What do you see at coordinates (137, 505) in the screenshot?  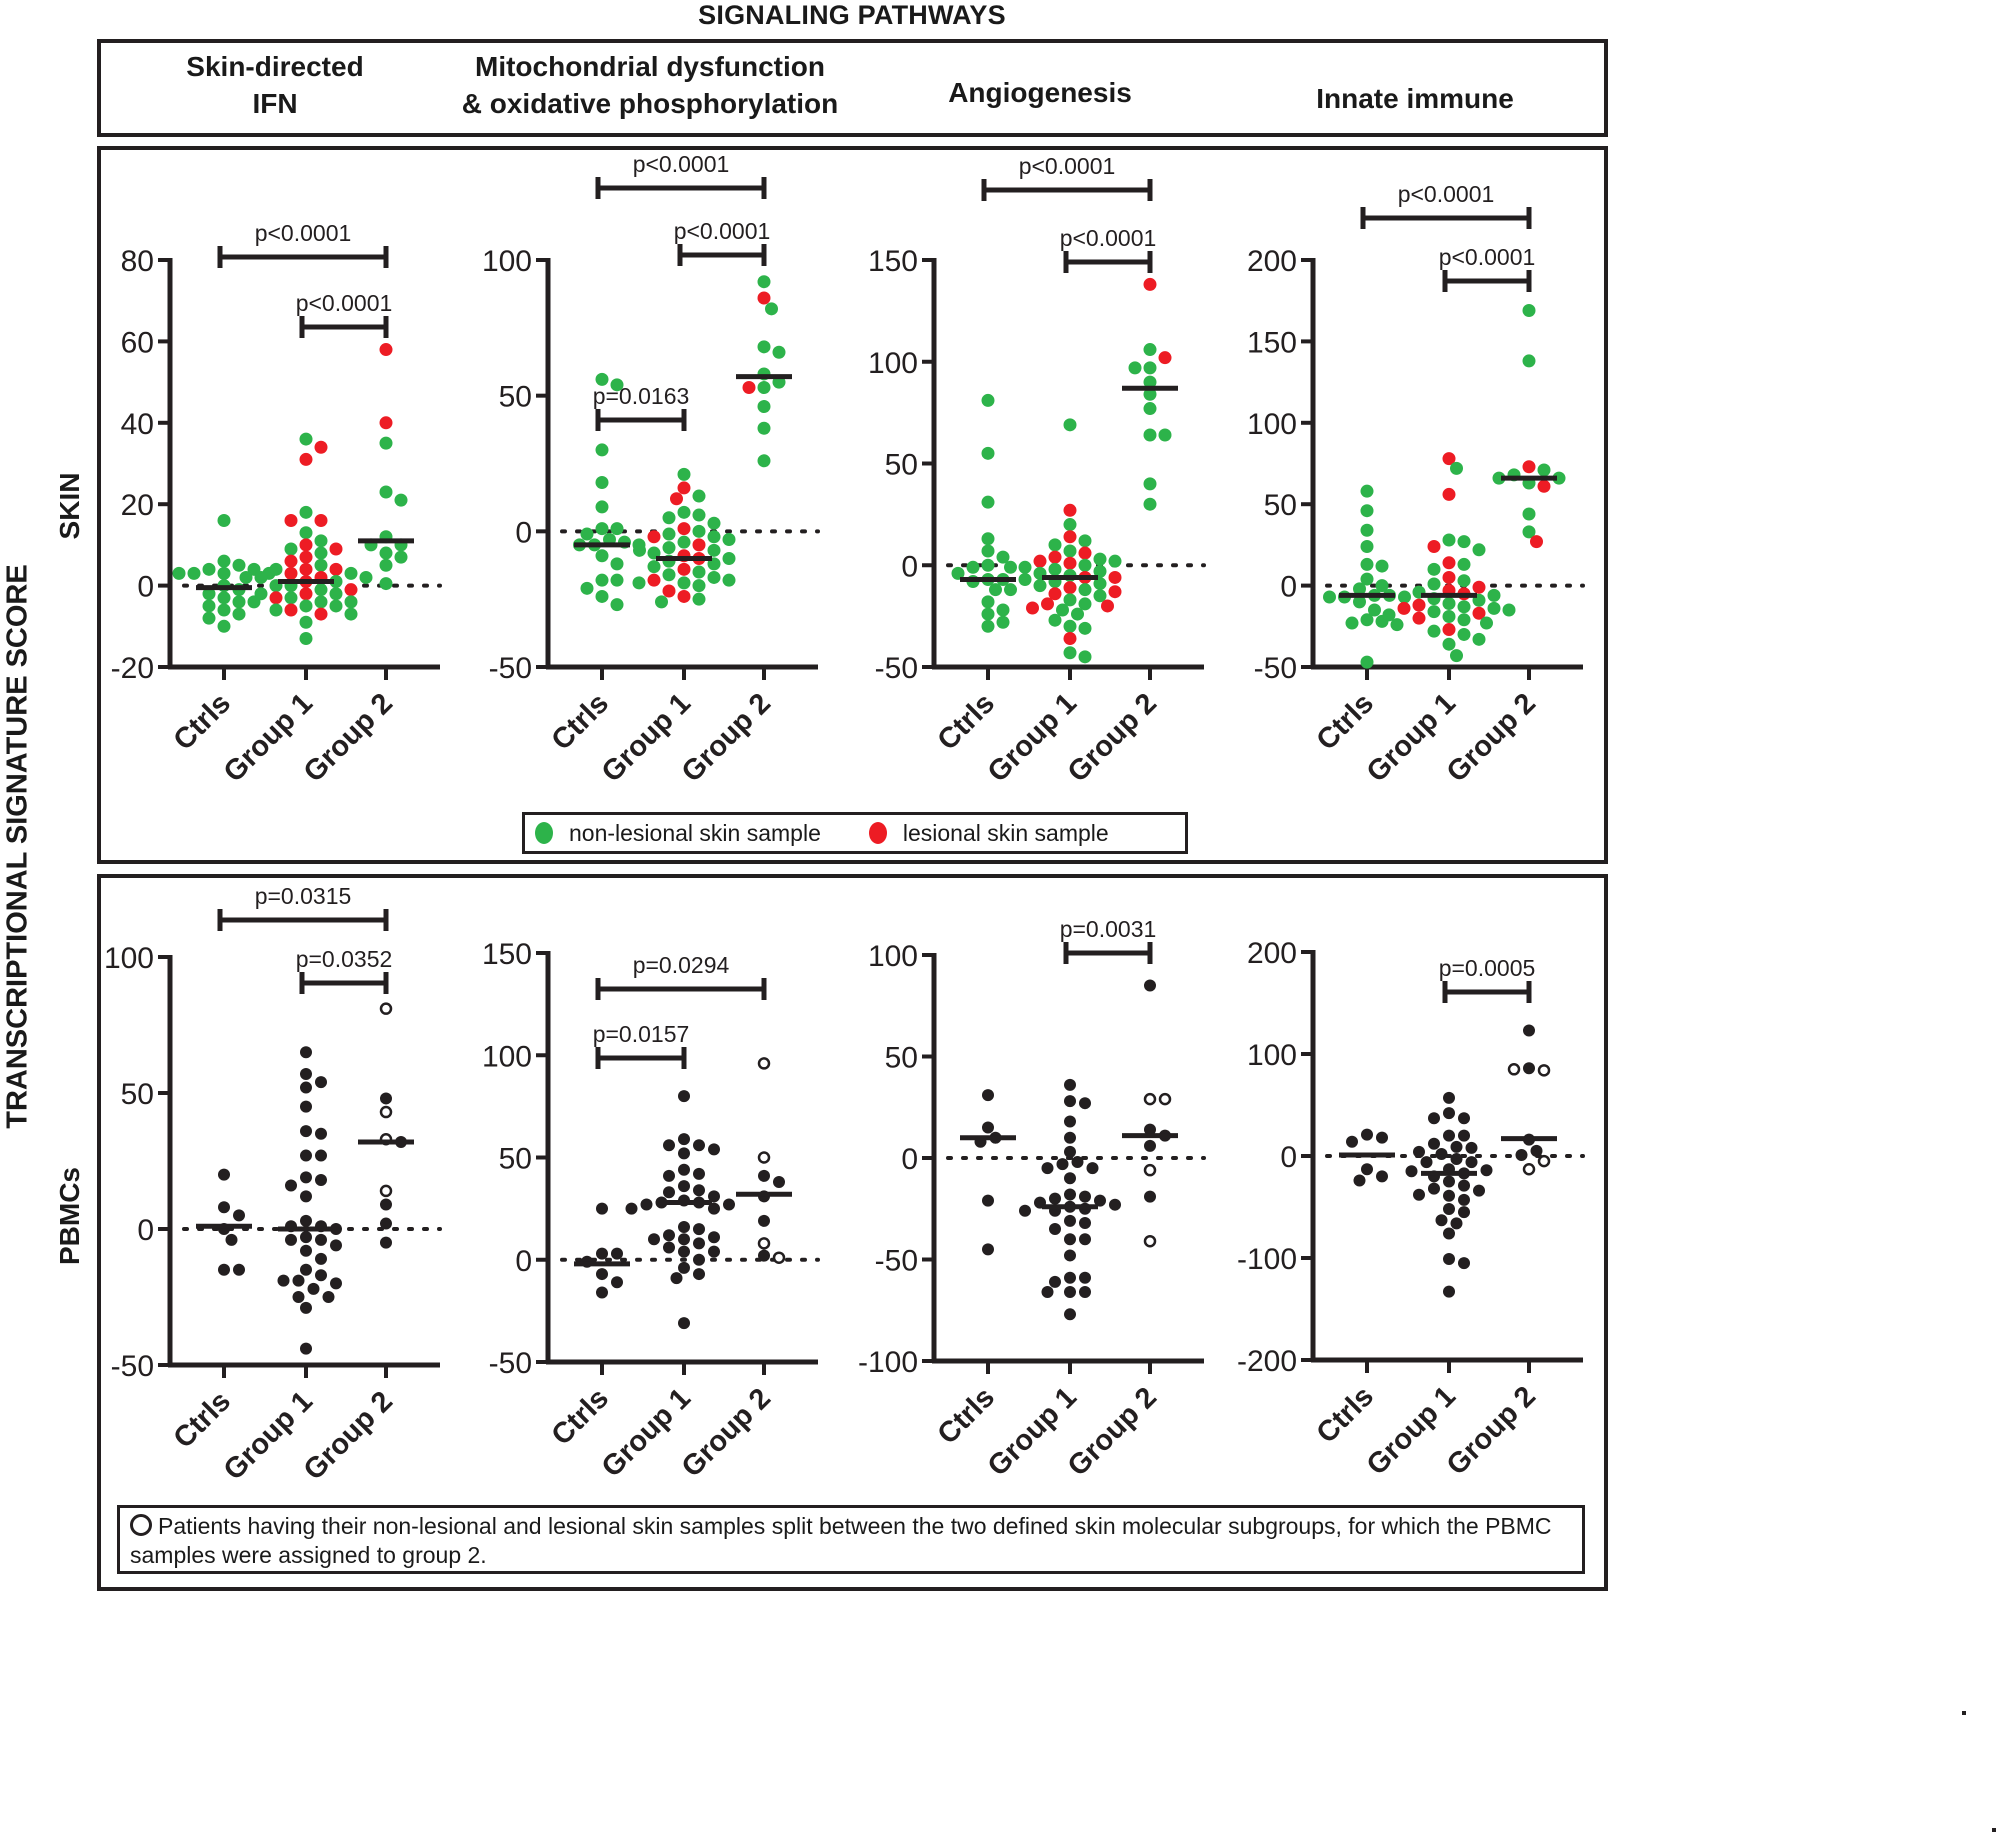 I see `y-tick-label: 20` at bounding box center [137, 505].